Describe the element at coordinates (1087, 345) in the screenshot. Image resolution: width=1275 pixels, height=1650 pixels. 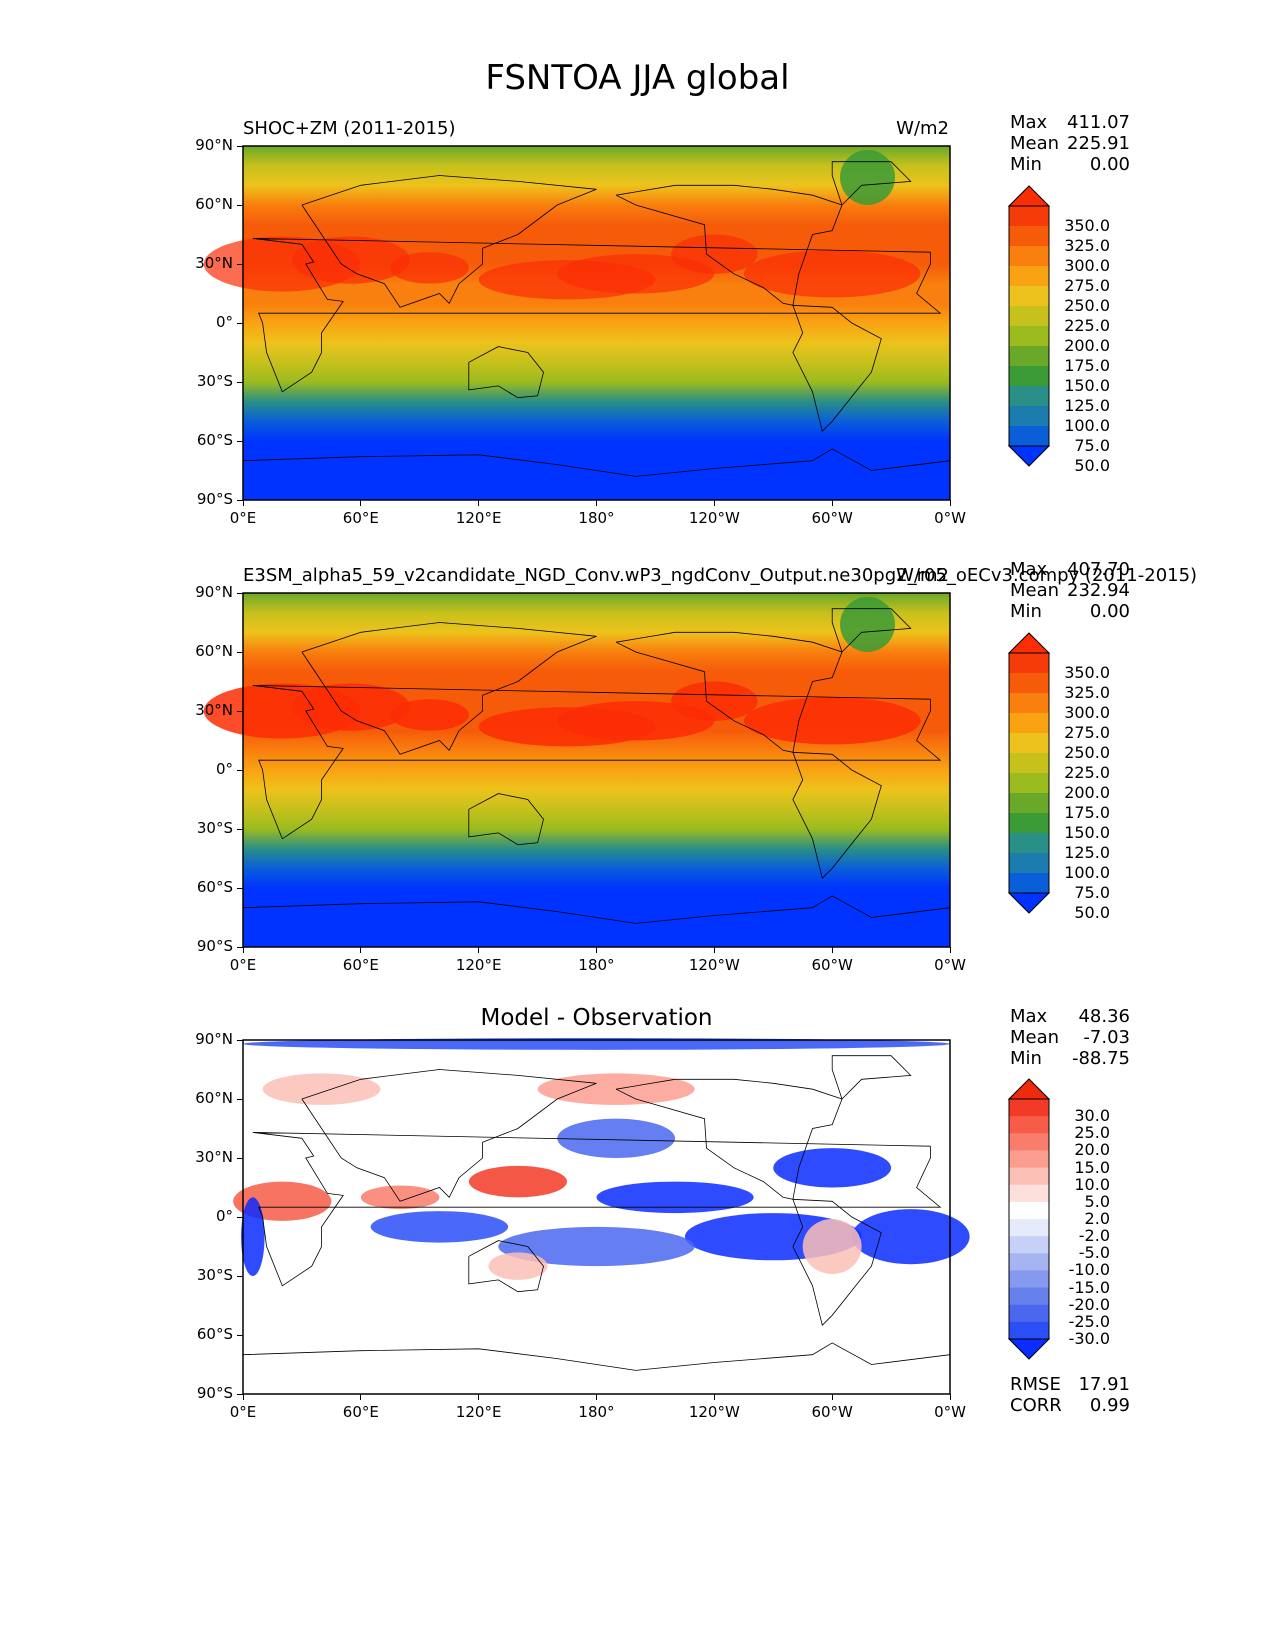
I see `colorbar-label: 200.0` at that location.